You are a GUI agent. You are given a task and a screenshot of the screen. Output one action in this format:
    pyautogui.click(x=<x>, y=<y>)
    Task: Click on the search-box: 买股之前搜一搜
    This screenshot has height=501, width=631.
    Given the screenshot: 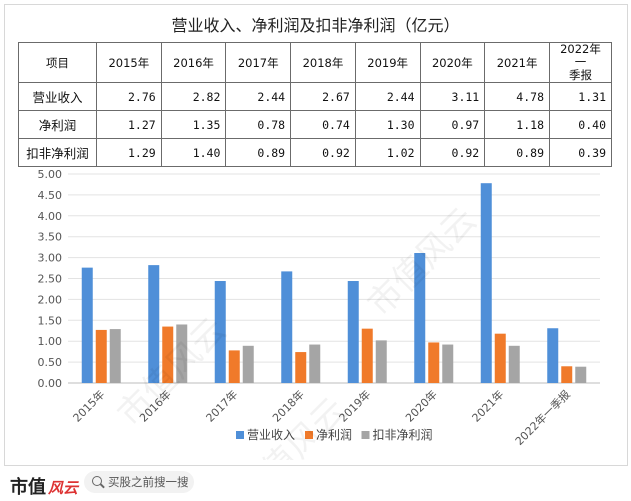 What is the action you would take?
    pyautogui.click(x=139, y=482)
    